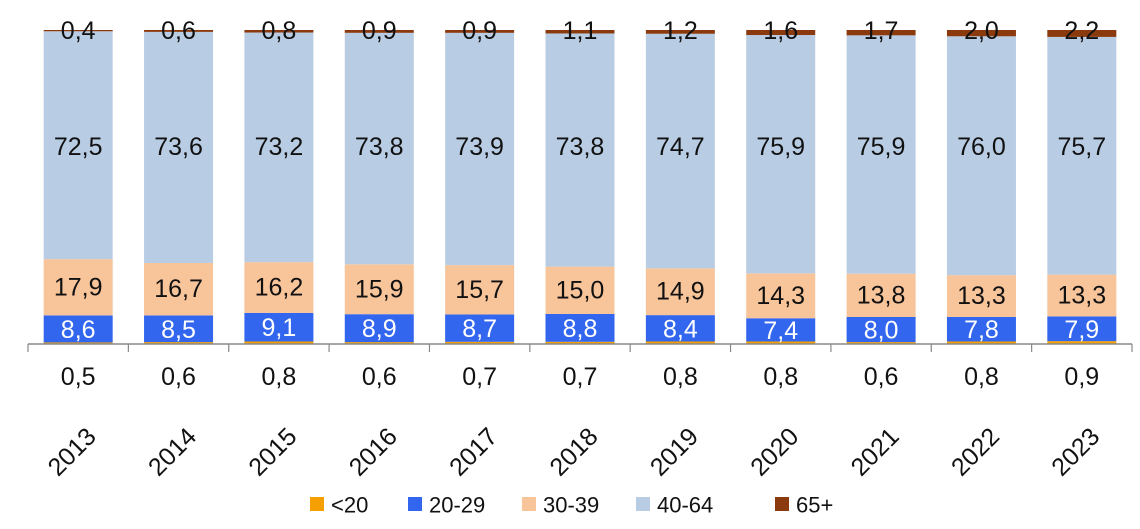 This screenshot has height=529, width=1140. I want to click on bar-segment-30-39-2023, so click(1082, 295).